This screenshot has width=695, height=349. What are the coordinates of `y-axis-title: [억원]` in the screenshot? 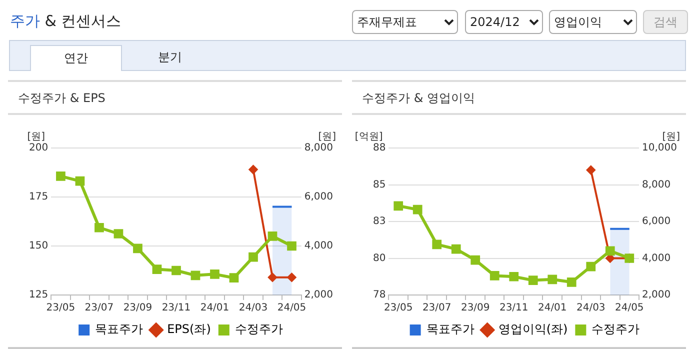 It's located at (368, 137).